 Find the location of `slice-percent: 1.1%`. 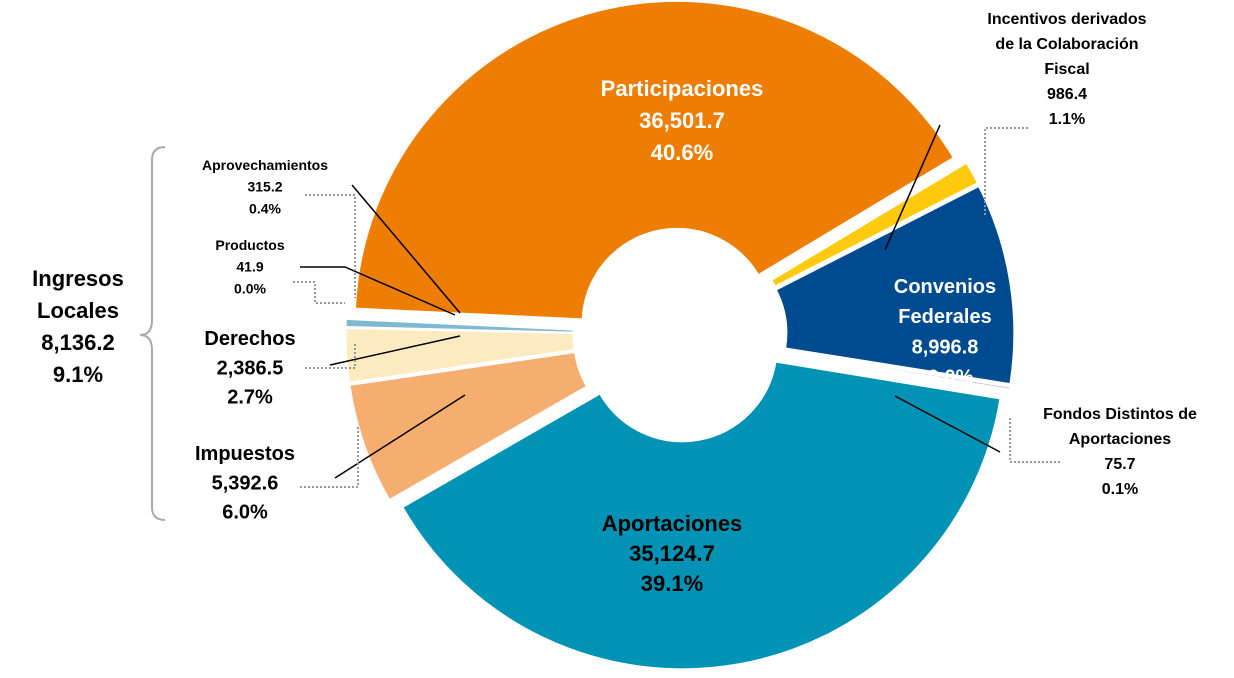

slice-percent: 1.1% is located at coordinates (1067, 119).